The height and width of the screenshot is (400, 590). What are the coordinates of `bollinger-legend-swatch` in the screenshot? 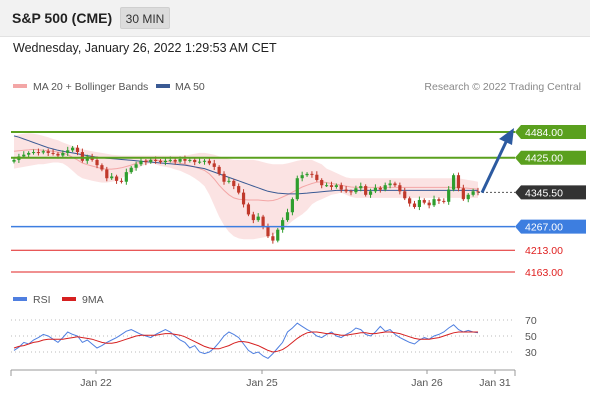 It's located at (20, 86).